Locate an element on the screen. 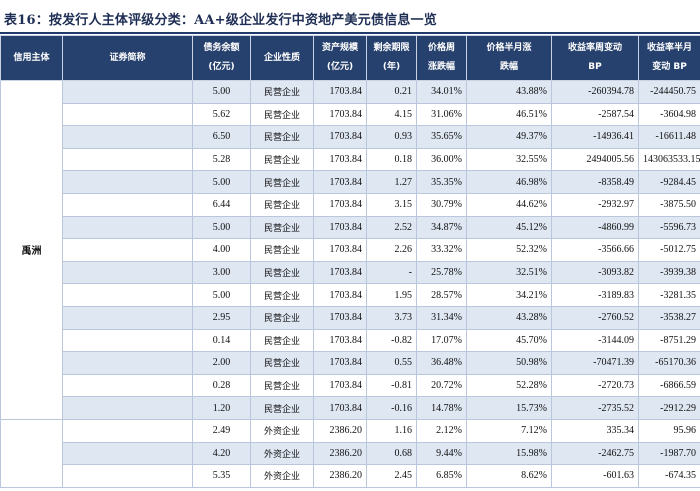 This screenshot has width=700, height=491. balance-cell: 5.62 is located at coordinates (221, 114).